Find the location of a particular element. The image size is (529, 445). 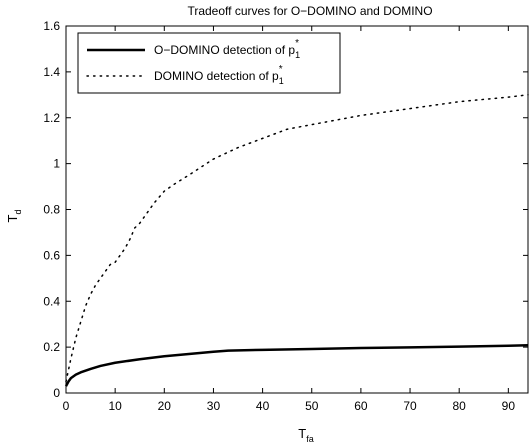

legend-label-domino-sup: * is located at coordinates (281, 69).